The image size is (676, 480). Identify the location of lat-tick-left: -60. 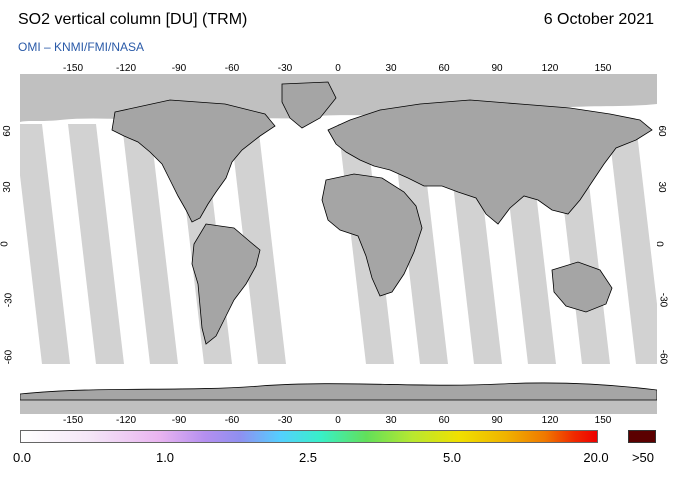
(9, 357).